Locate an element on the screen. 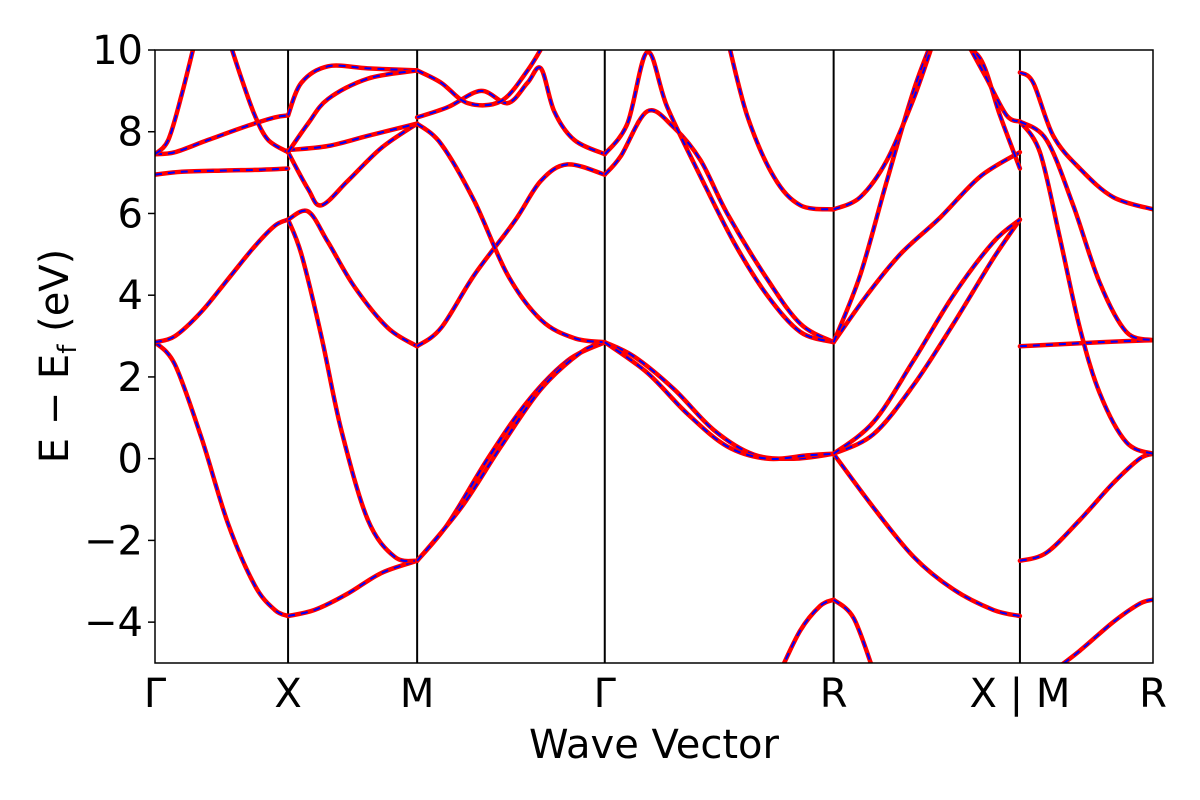 This screenshot has height=800, width=1200. y-tick-label-4: 4 is located at coordinates (130, 296).